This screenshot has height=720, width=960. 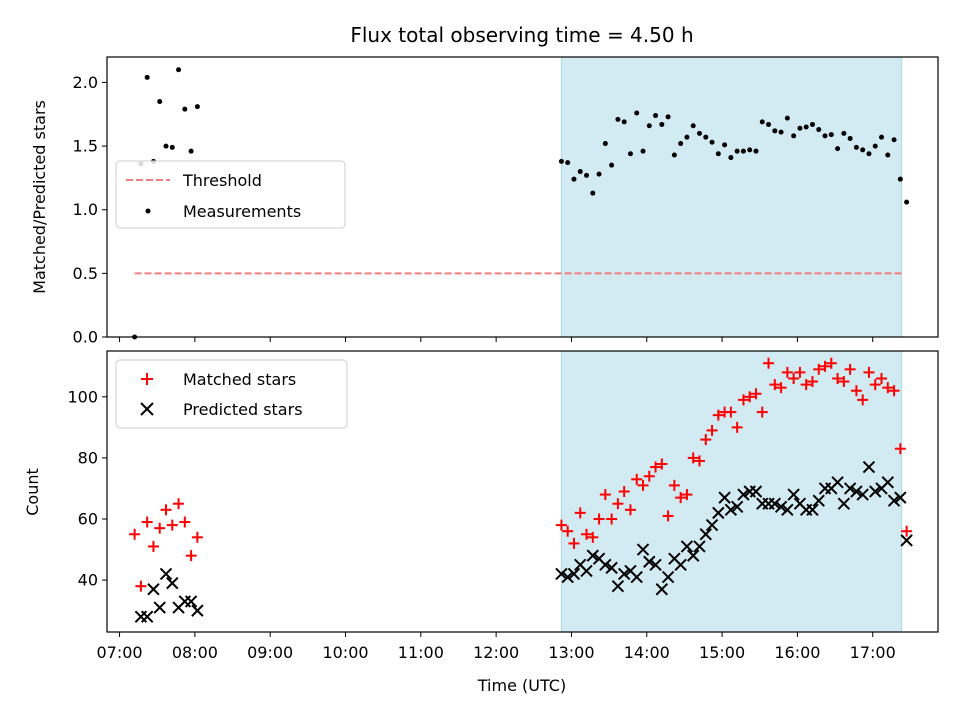 I want to click on top-y-axis: 0.0 0.5 1.0 1.5 2.0, so click(x=90, y=210).